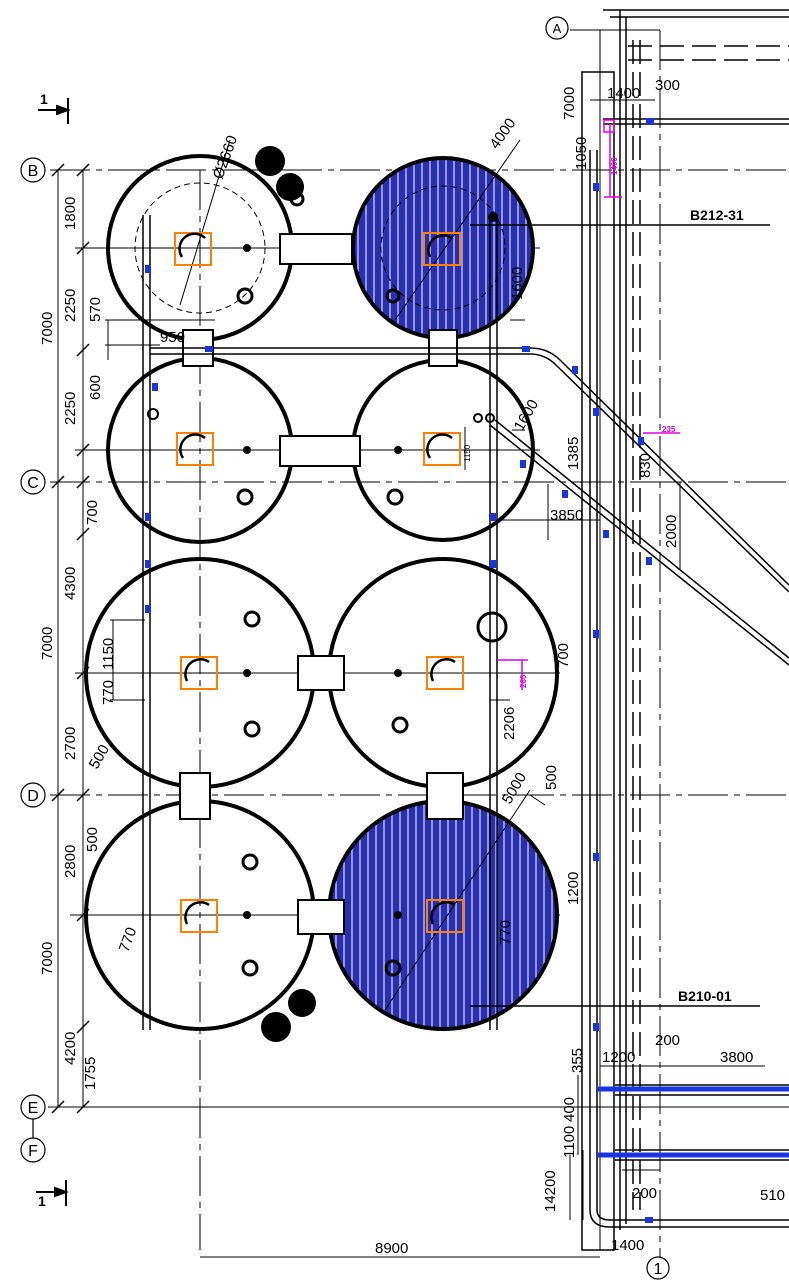 The width and height of the screenshot is (789, 1287). Describe the element at coordinates (33, 796) in the screenshot. I see `axis-d-label: D` at that location.